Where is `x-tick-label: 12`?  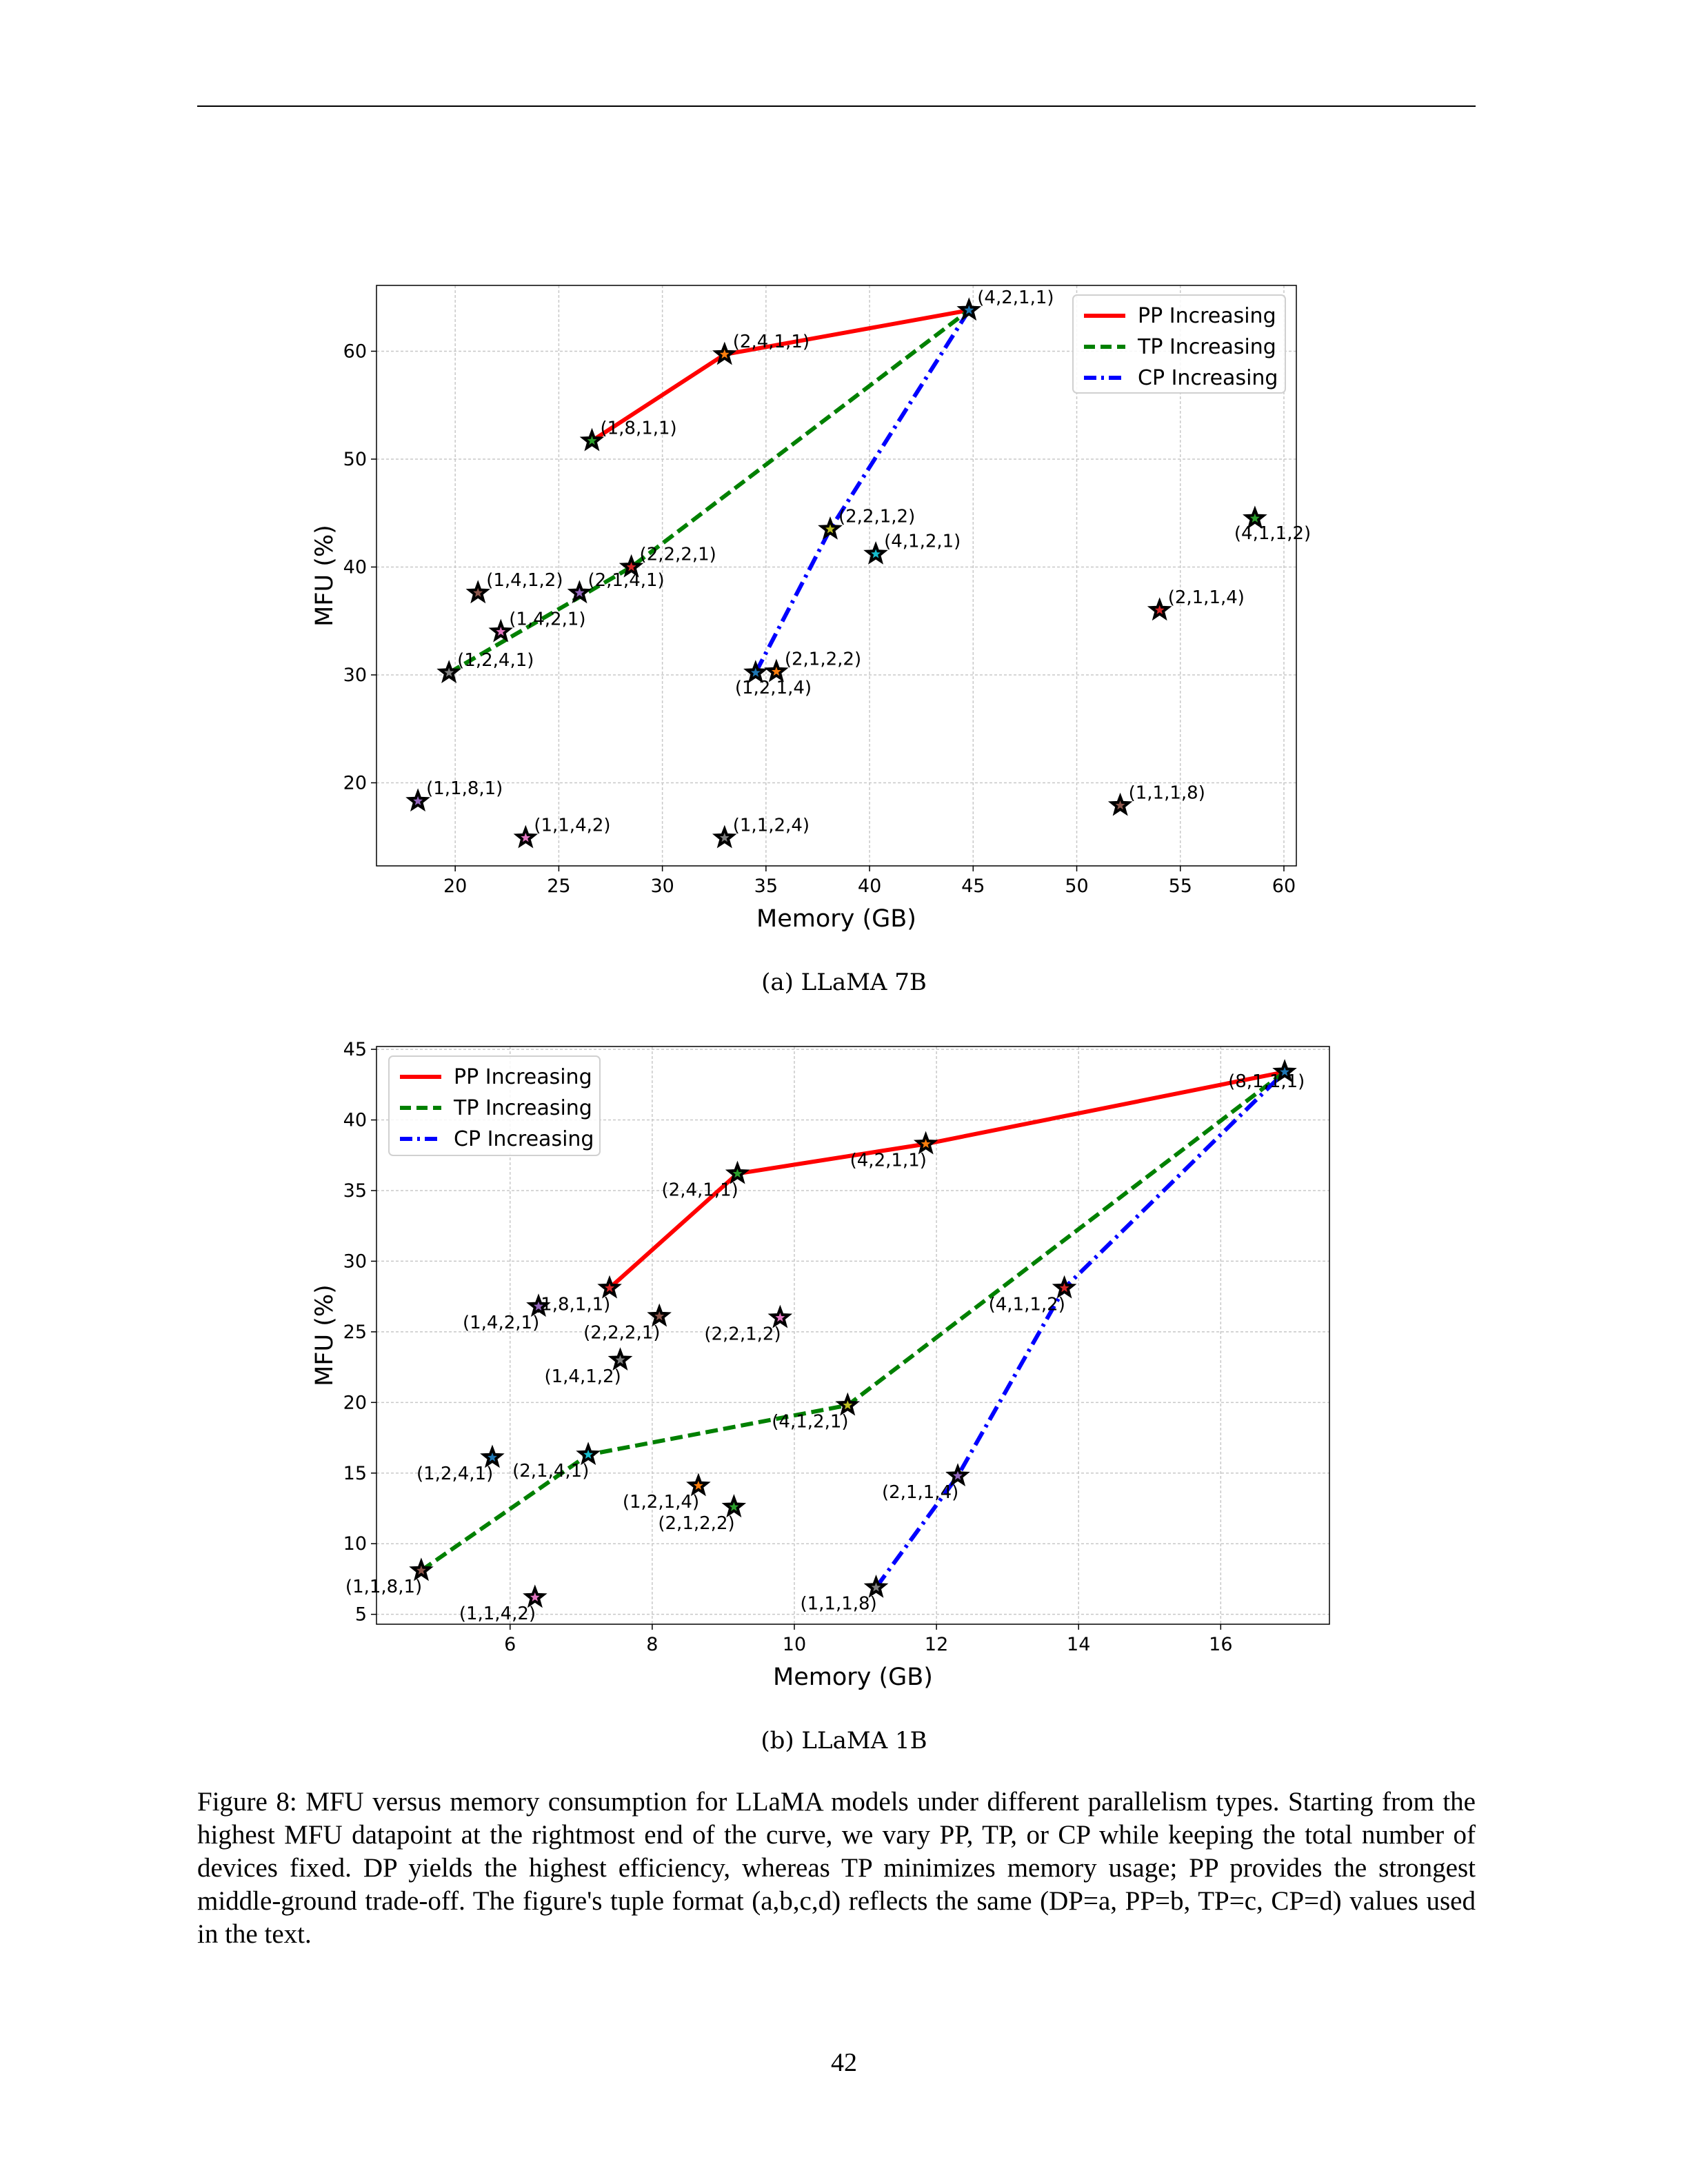
x-tick-label: 12 is located at coordinates (936, 1645).